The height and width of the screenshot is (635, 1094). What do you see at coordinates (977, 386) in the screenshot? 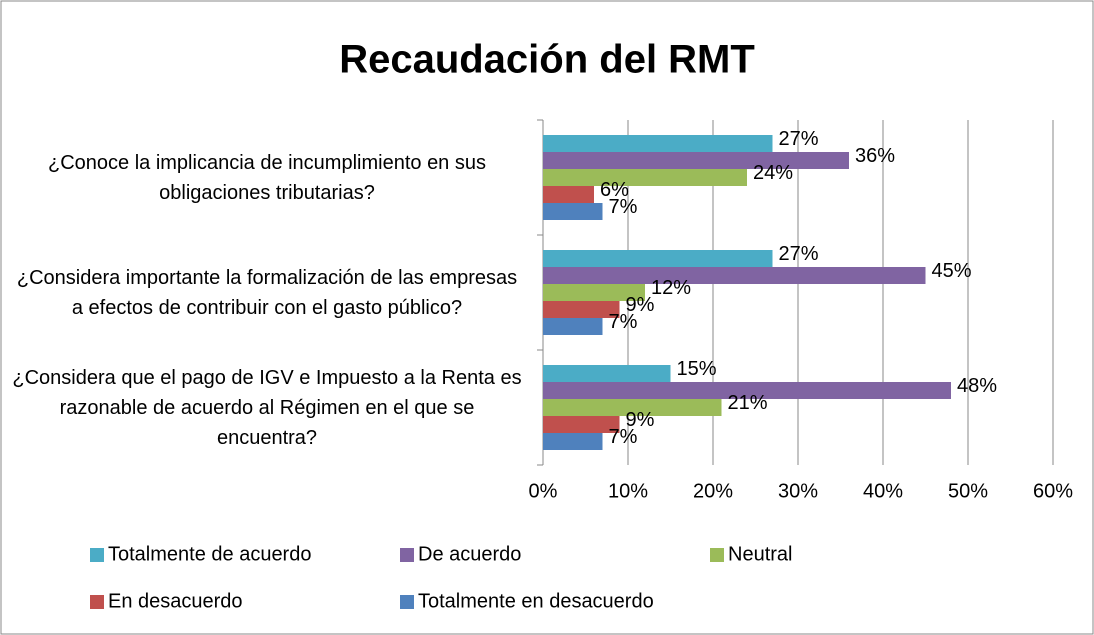
I see `data-label: 48%` at bounding box center [977, 386].